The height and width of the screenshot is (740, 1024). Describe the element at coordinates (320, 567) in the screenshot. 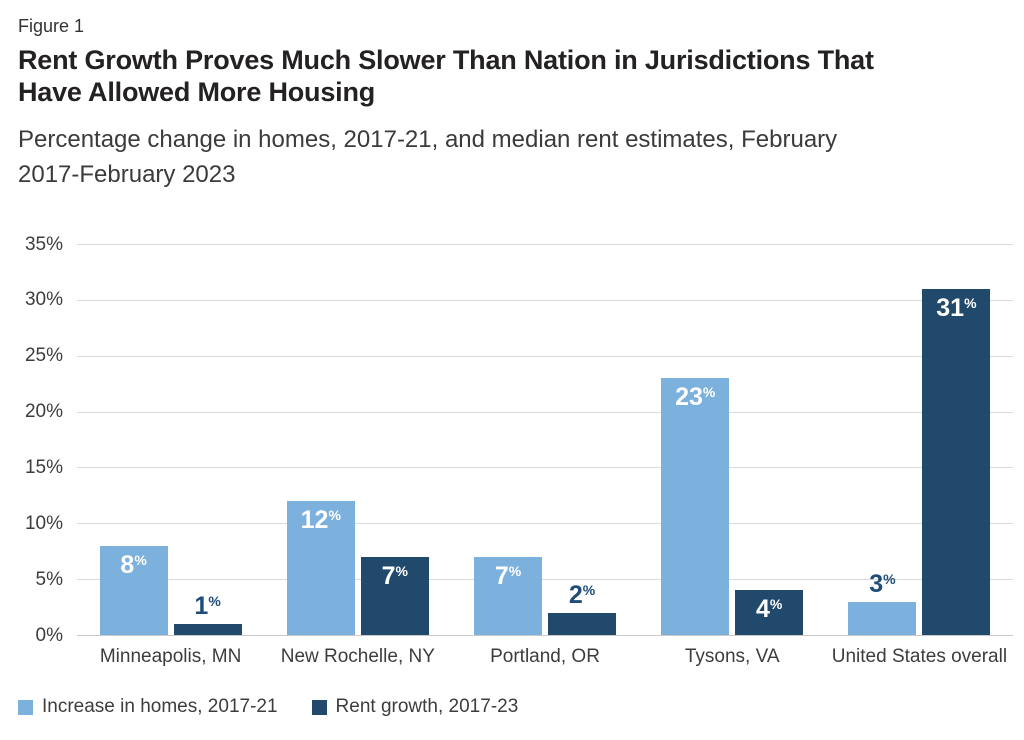

I see `bar-series0-1: 12%` at that location.